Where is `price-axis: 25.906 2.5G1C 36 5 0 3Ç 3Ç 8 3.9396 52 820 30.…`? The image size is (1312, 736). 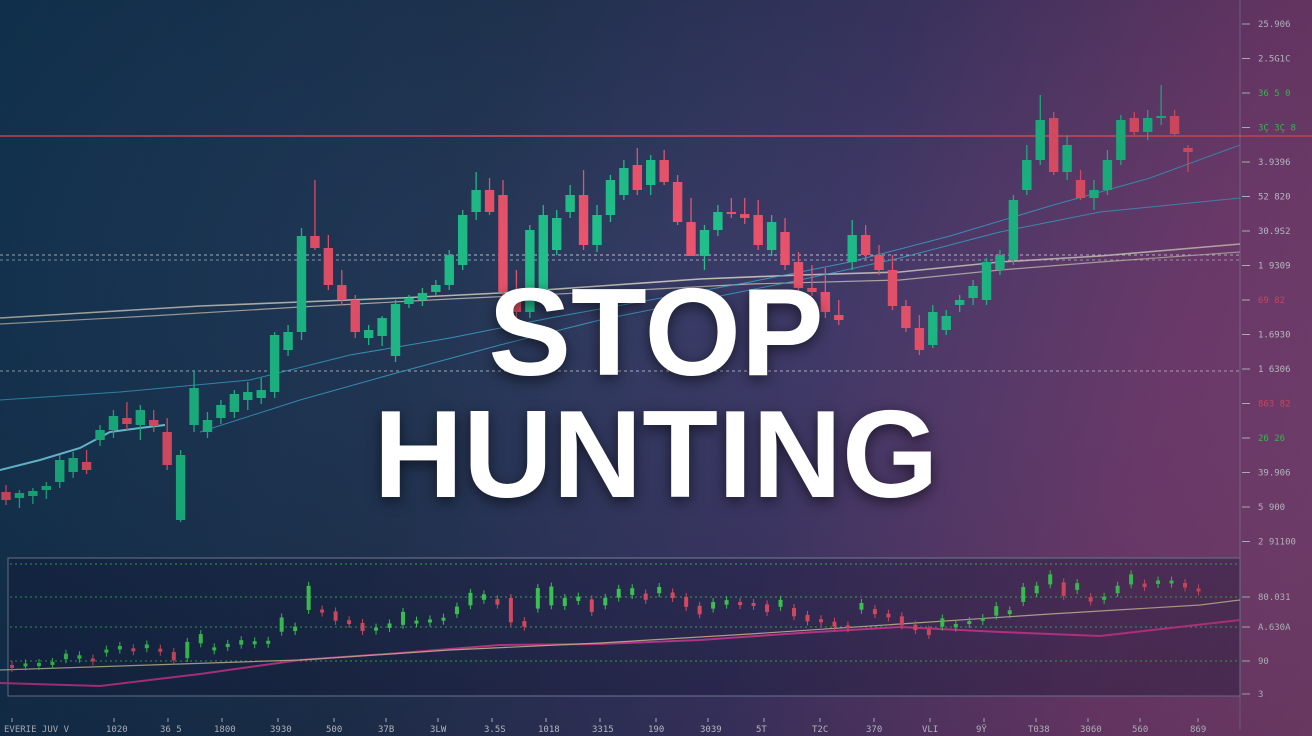 price-axis: 25.906 2.5G1C 36 5 0 3Ç 3Ç 8 3.9396 52 820 30.… is located at coordinates (1269, 284).